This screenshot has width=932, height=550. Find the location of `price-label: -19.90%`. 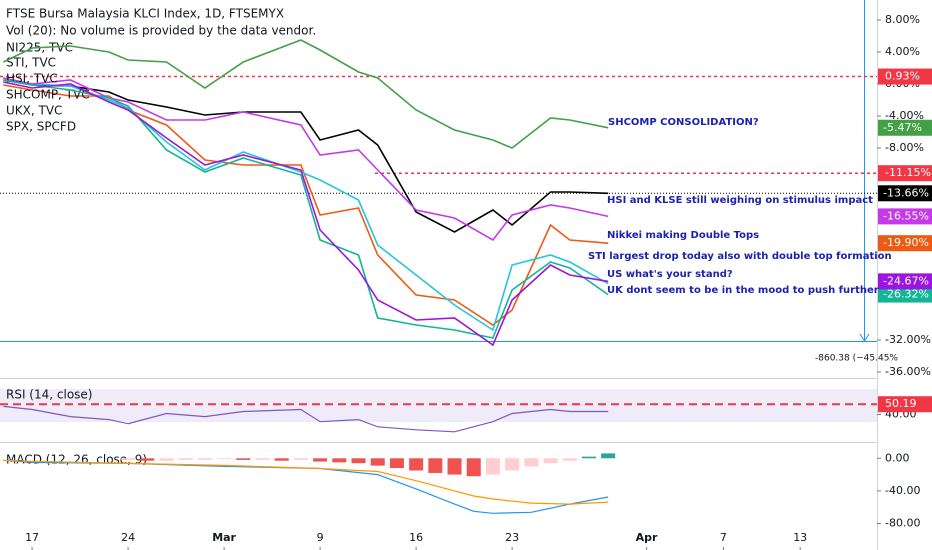

price-label: -19.90% is located at coordinates (906, 242).